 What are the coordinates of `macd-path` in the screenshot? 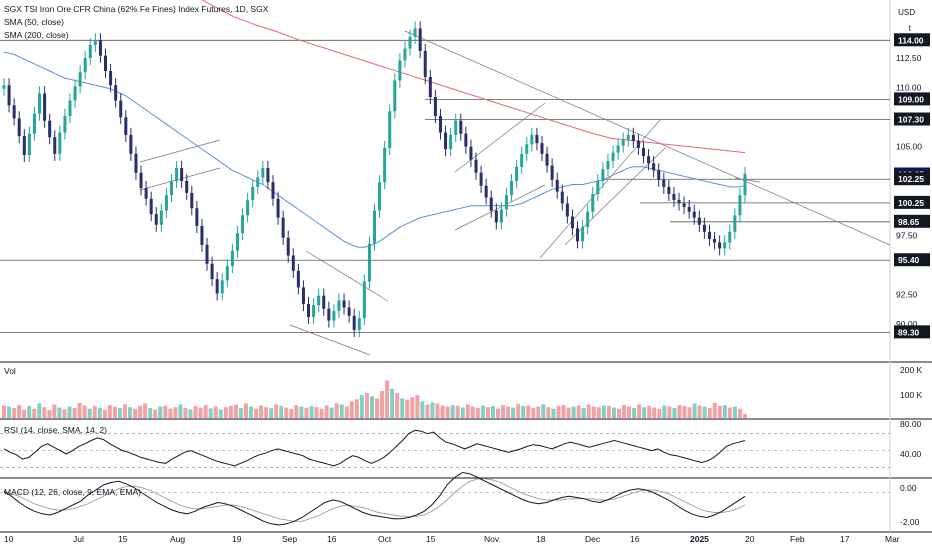 It's located at (374, 498).